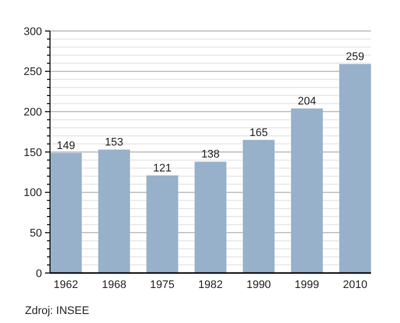 The height and width of the screenshot is (323, 400). What do you see at coordinates (210, 154) in the screenshot?
I see `data-label: 138` at bounding box center [210, 154].